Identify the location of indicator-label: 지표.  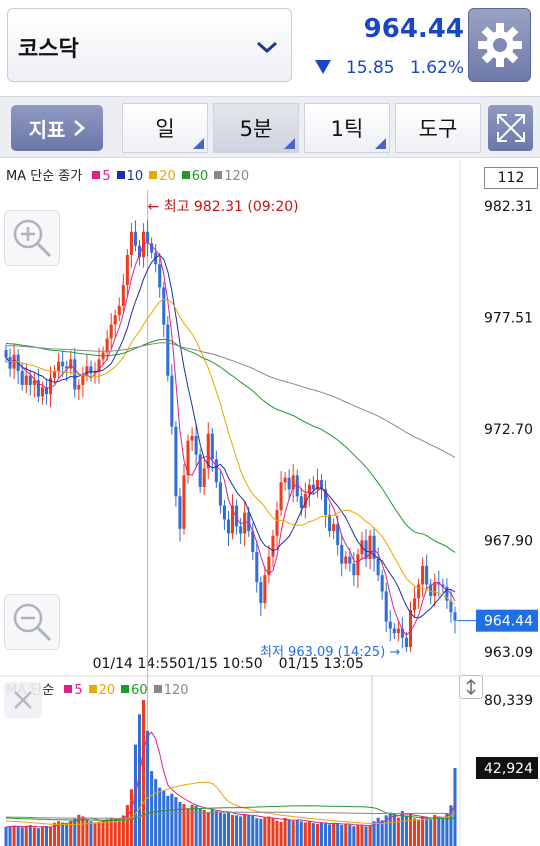
(47, 129).